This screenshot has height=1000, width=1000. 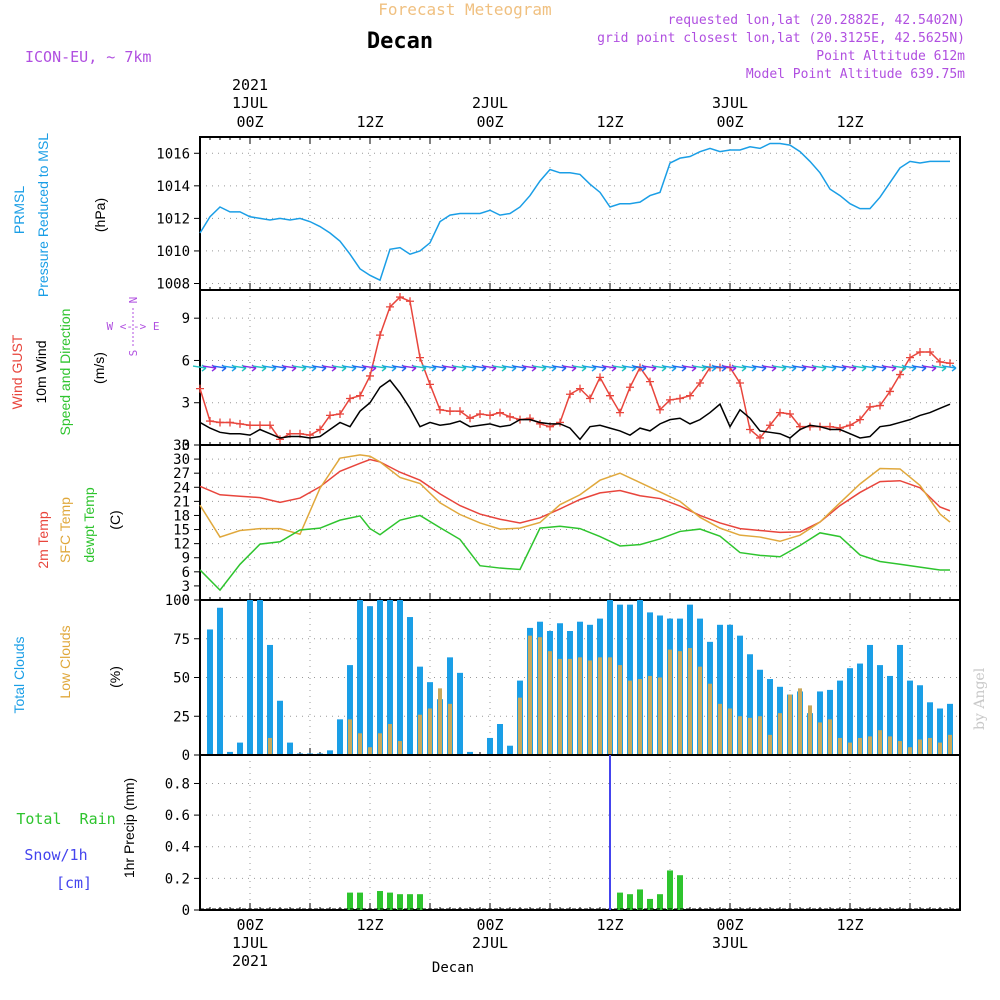 I want to click on ytick-label: 1010, so click(x=173, y=252).